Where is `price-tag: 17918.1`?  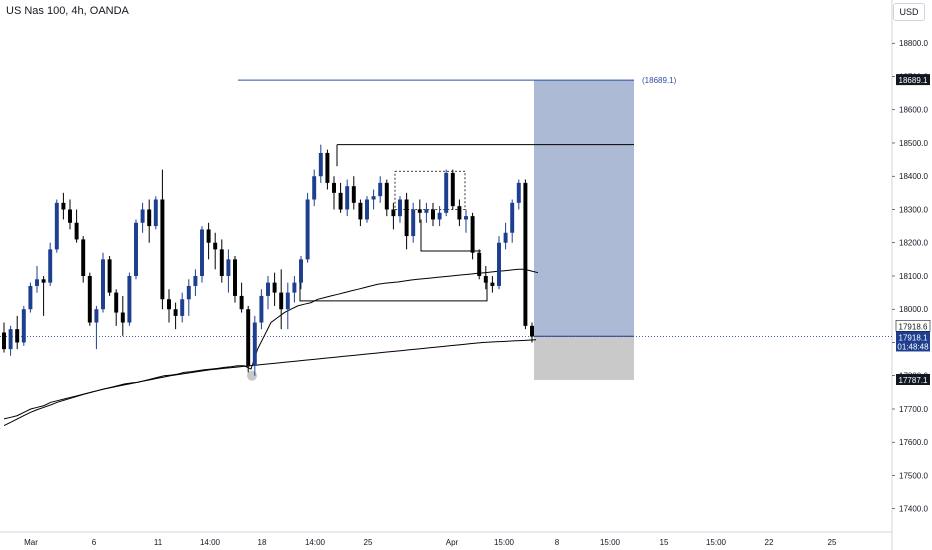
price-tag: 17918.1 is located at coordinates (913, 337).